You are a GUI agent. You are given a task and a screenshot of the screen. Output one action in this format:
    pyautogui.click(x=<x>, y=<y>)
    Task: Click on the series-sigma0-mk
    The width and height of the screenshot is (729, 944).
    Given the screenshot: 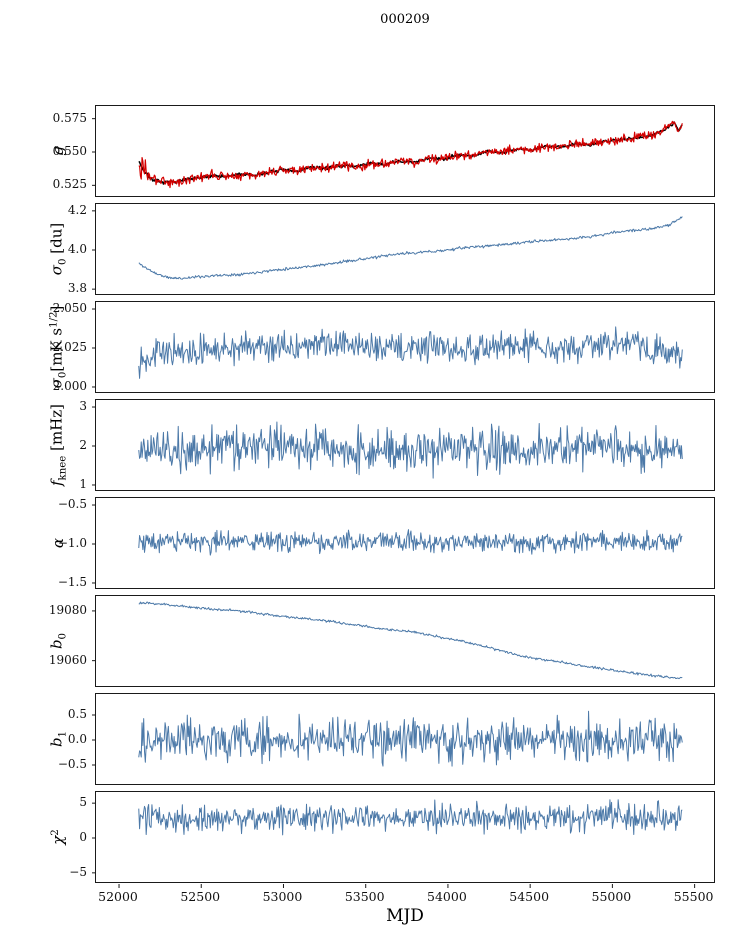 What is the action you would take?
    pyautogui.click(x=410, y=352)
    